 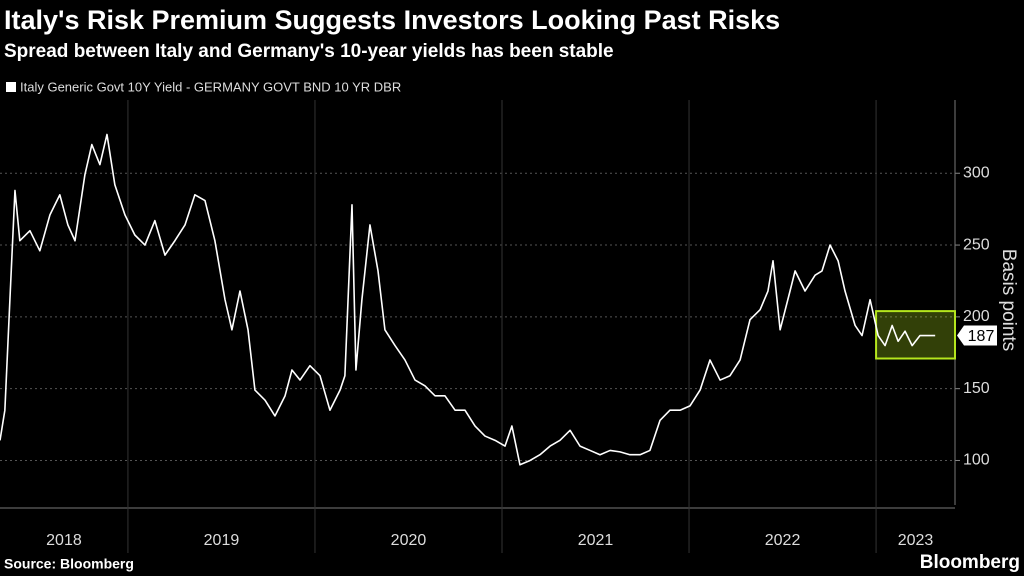 I want to click on y-tick-label: 300, so click(x=976, y=172).